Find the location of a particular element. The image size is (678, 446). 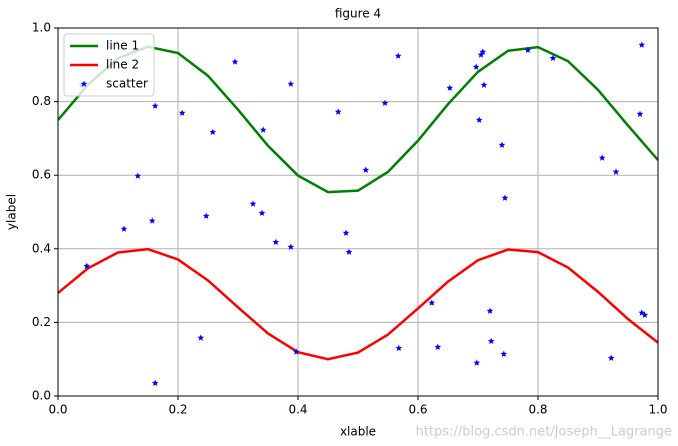

y-tick-label: 0.6 is located at coordinates (41, 175).